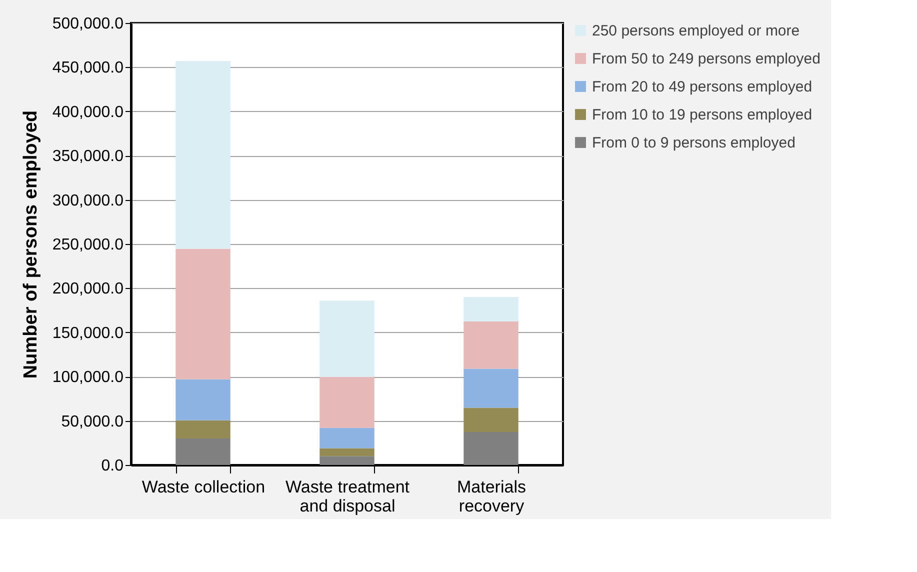 The image size is (917, 572). Describe the element at coordinates (702, 115) in the screenshot. I see `legend-label: From 10 to 19 persons employed` at that location.